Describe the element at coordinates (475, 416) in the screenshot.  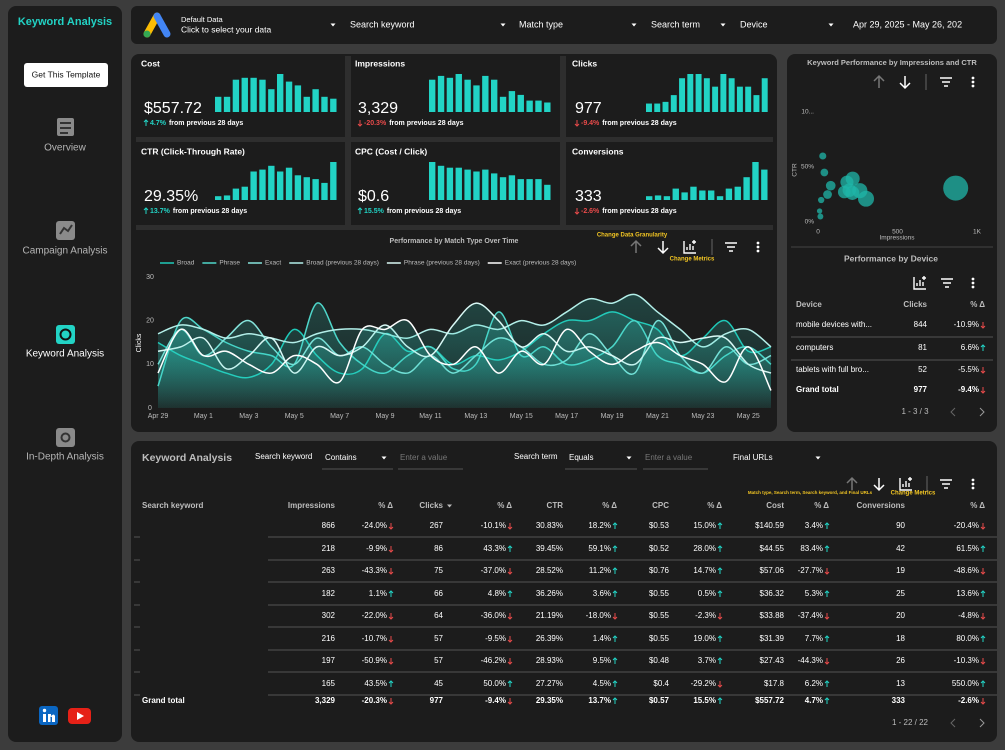
I see `x-tick-label: May 13` at that location.